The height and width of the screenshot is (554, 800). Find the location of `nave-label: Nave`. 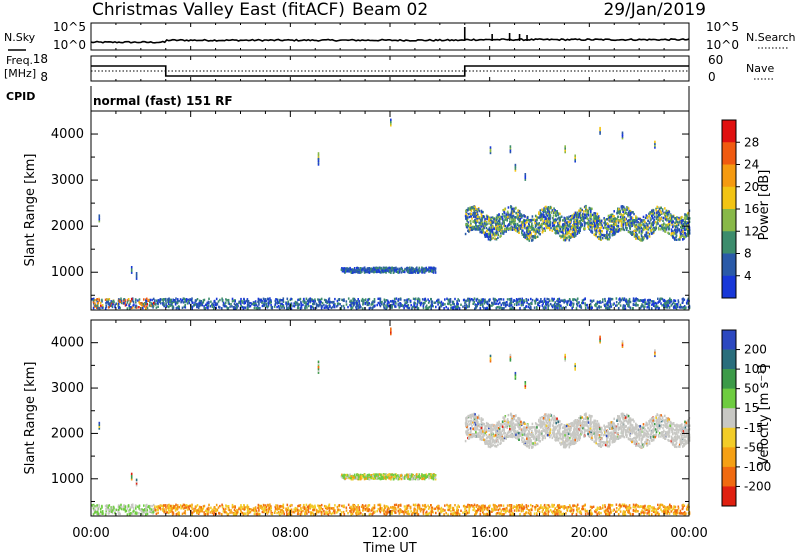

nave-label: Nave is located at coordinates (760, 68).